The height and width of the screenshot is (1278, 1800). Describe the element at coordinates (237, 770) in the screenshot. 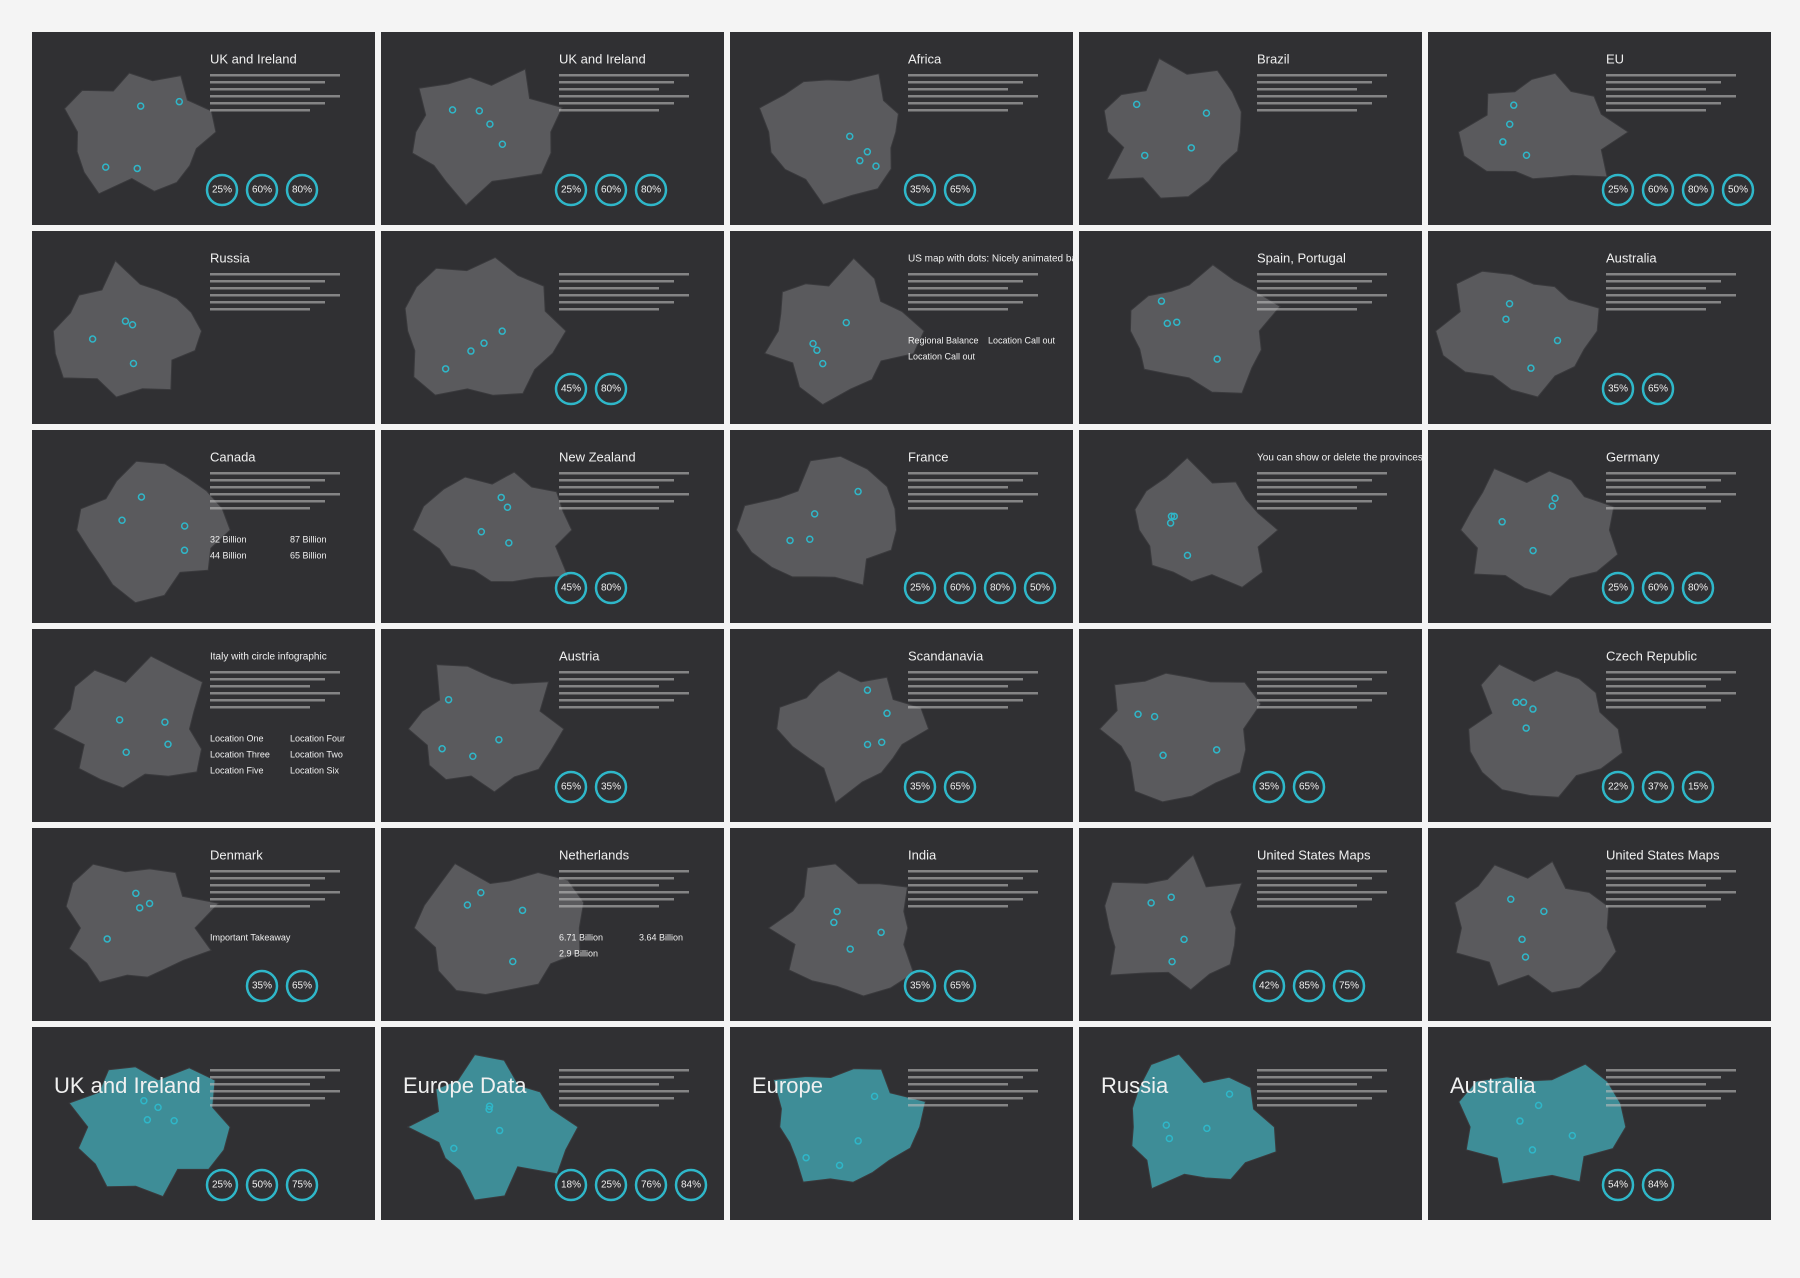

I see `callout-label: Location Five` at that location.